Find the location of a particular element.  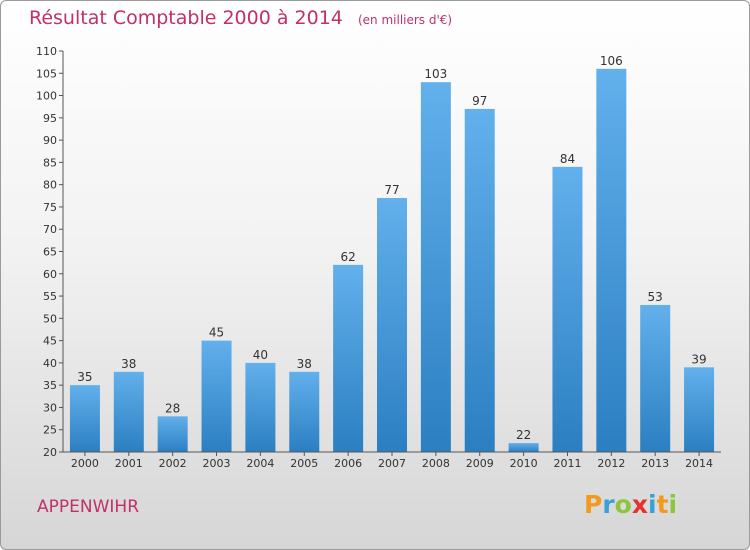

y-tick-label: 50 is located at coordinates (50, 318).